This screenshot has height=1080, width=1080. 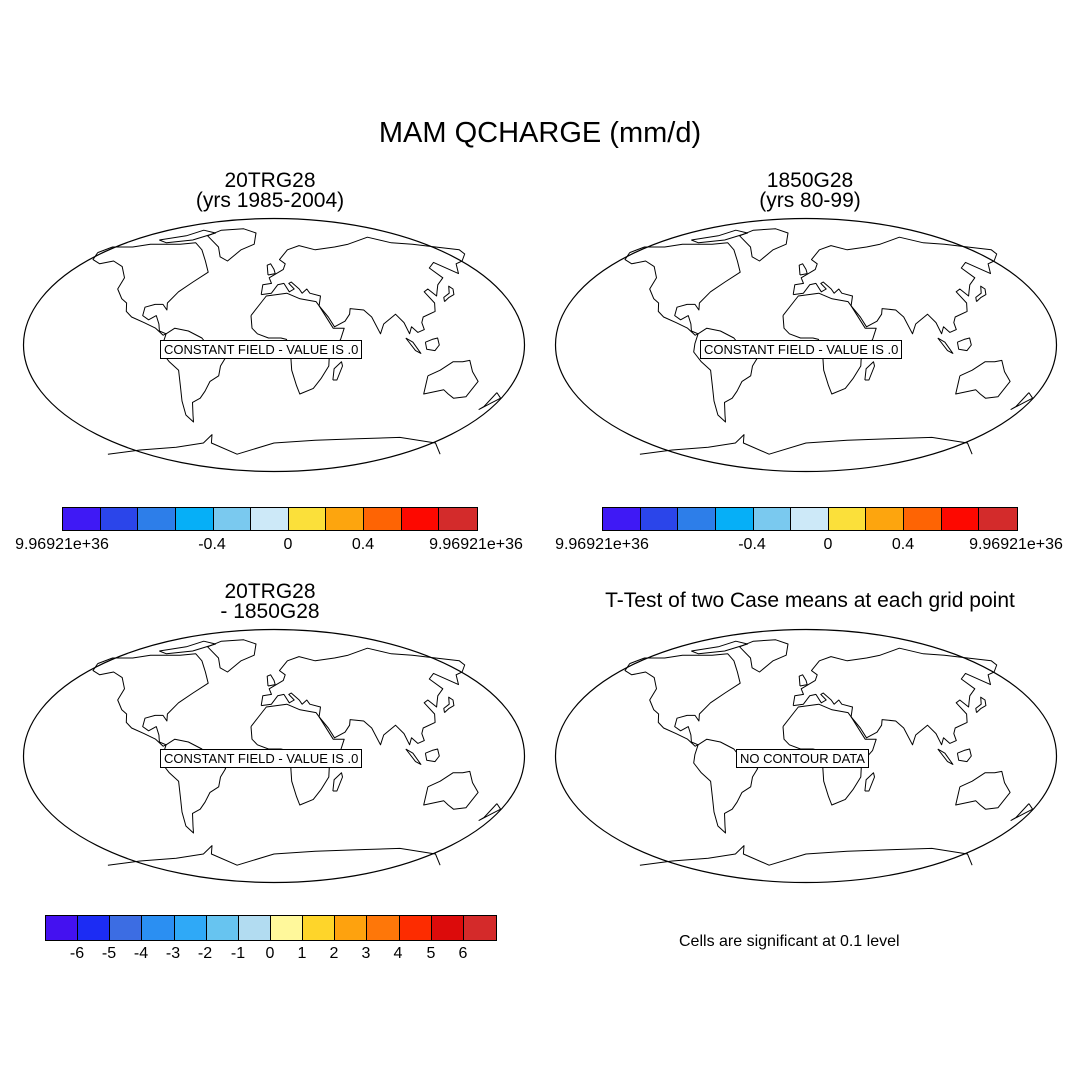 I want to click on colorbar-label: 1, so click(x=302, y=953).